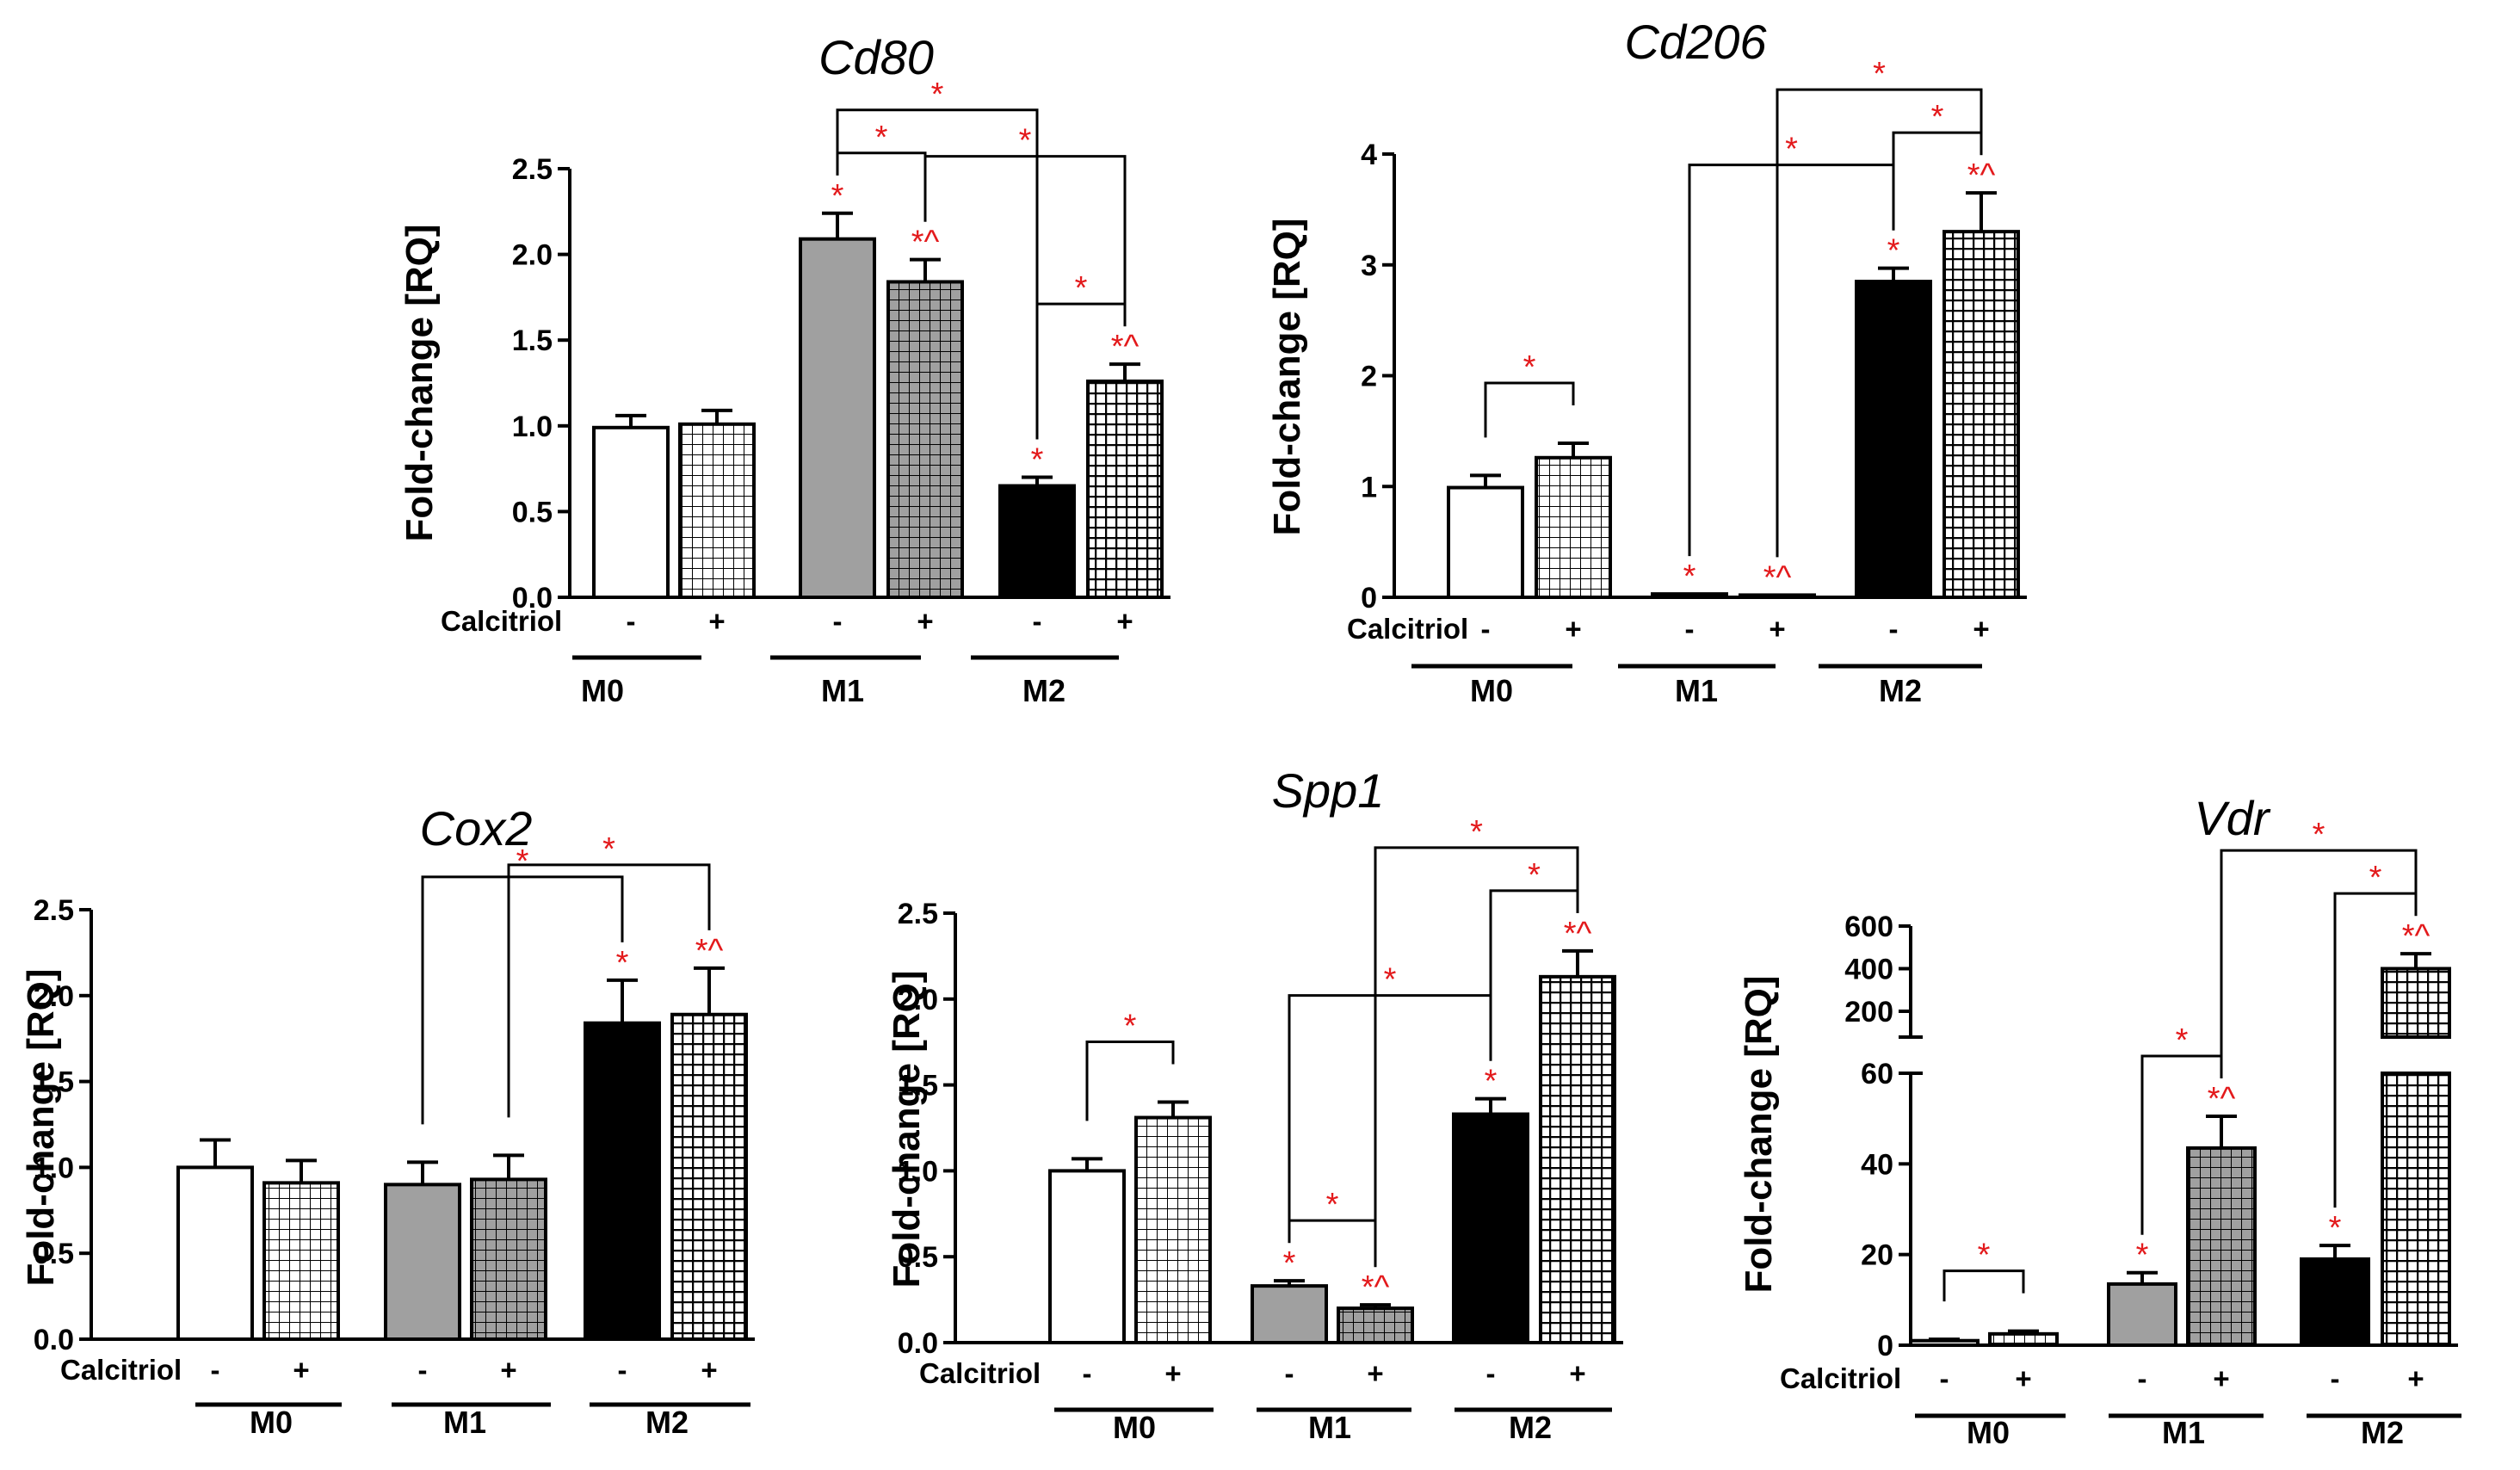  Describe the element at coordinates (476, 828) in the screenshot. I see `chart-title: Cox2` at that location.